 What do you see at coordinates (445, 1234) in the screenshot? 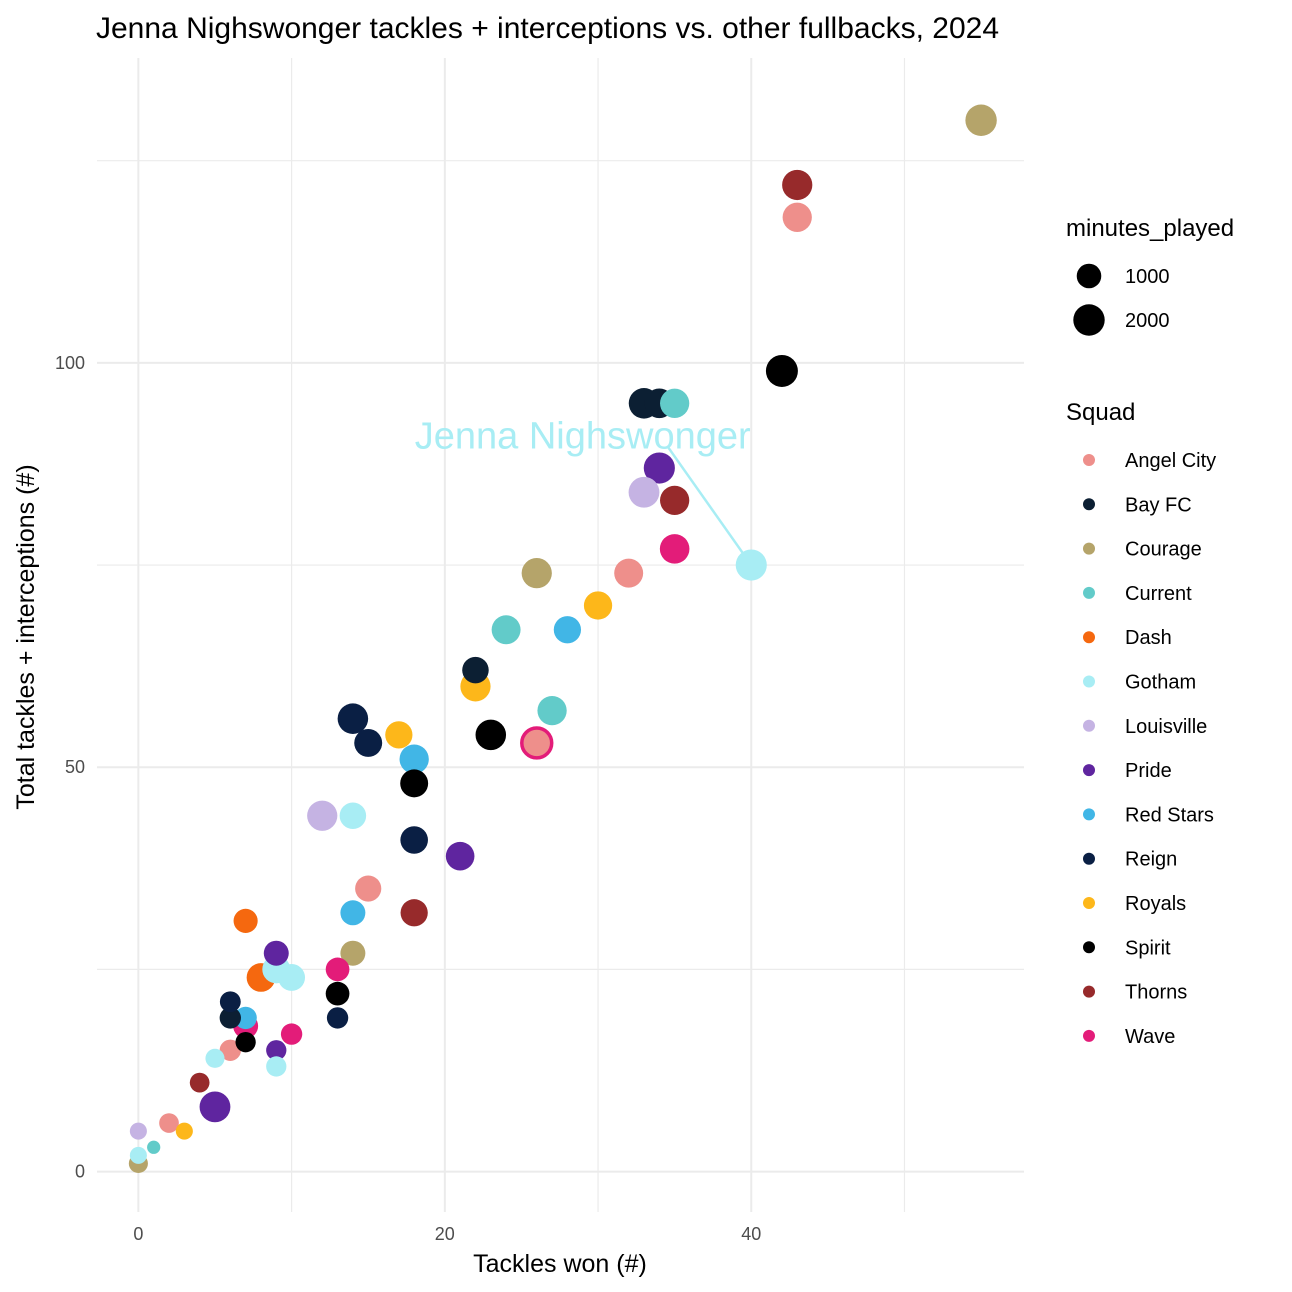
I see `x-tick-label: 20` at bounding box center [445, 1234].